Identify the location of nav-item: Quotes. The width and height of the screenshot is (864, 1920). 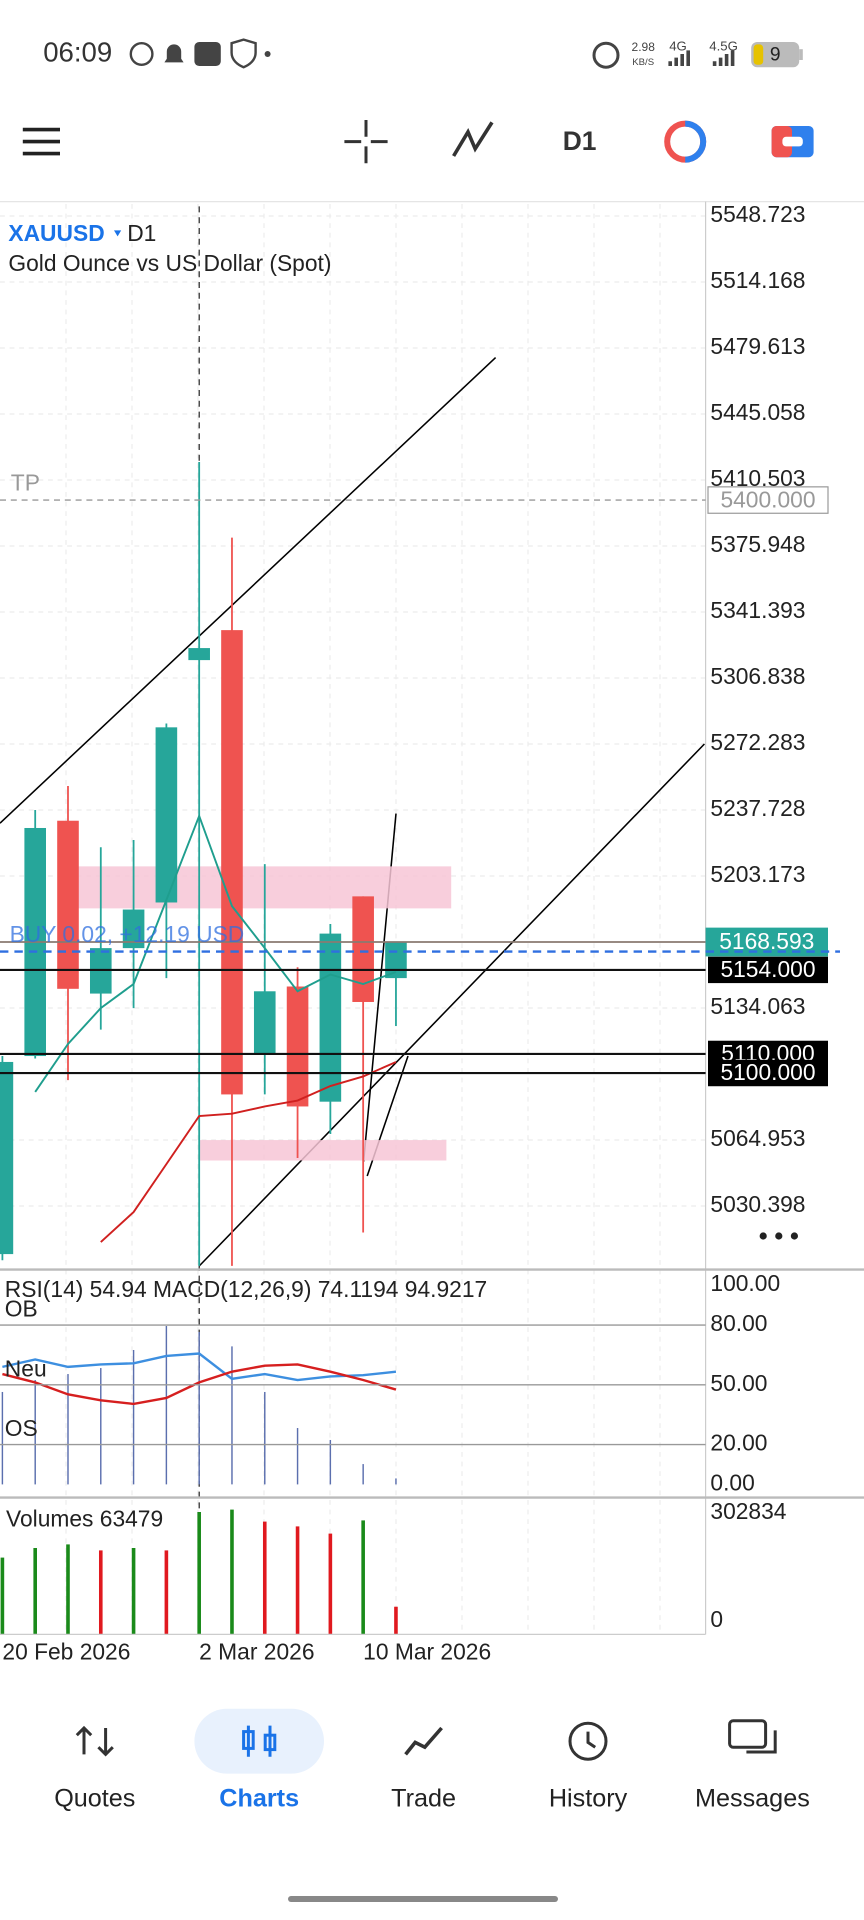
(94, 1799).